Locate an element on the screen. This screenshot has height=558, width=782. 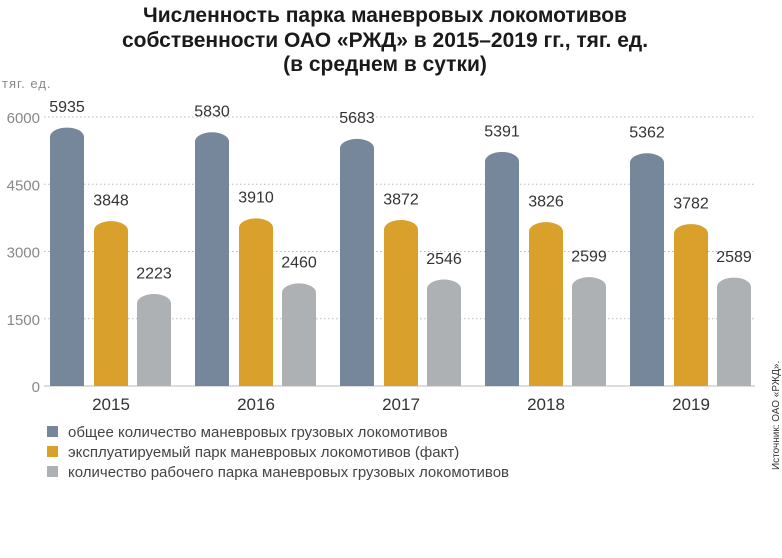
value-label: 5935 is located at coordinates (67, 107).